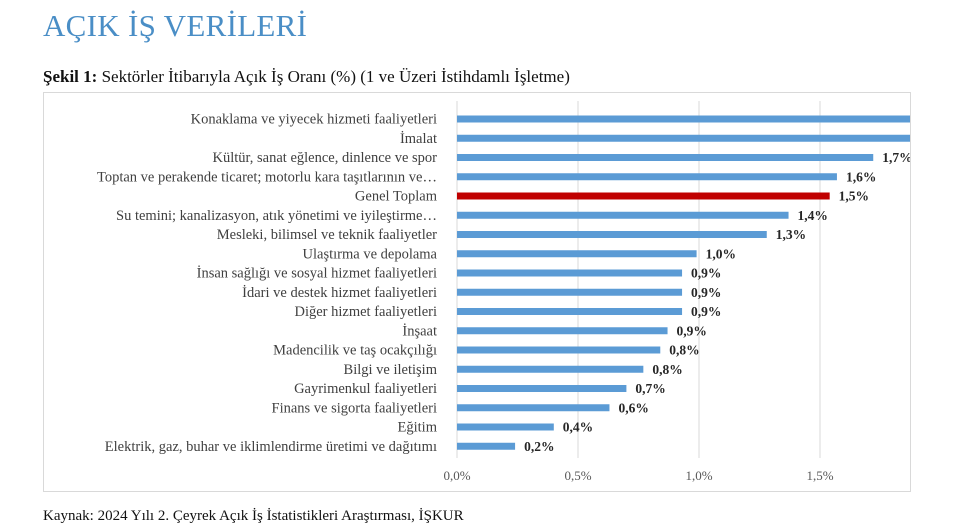 Image resolution: width=969 pixels, height=532 pixels. Describe the element at coordinates (650, 388) in the screenshot. I see `data-label: 0,7%` at that location.